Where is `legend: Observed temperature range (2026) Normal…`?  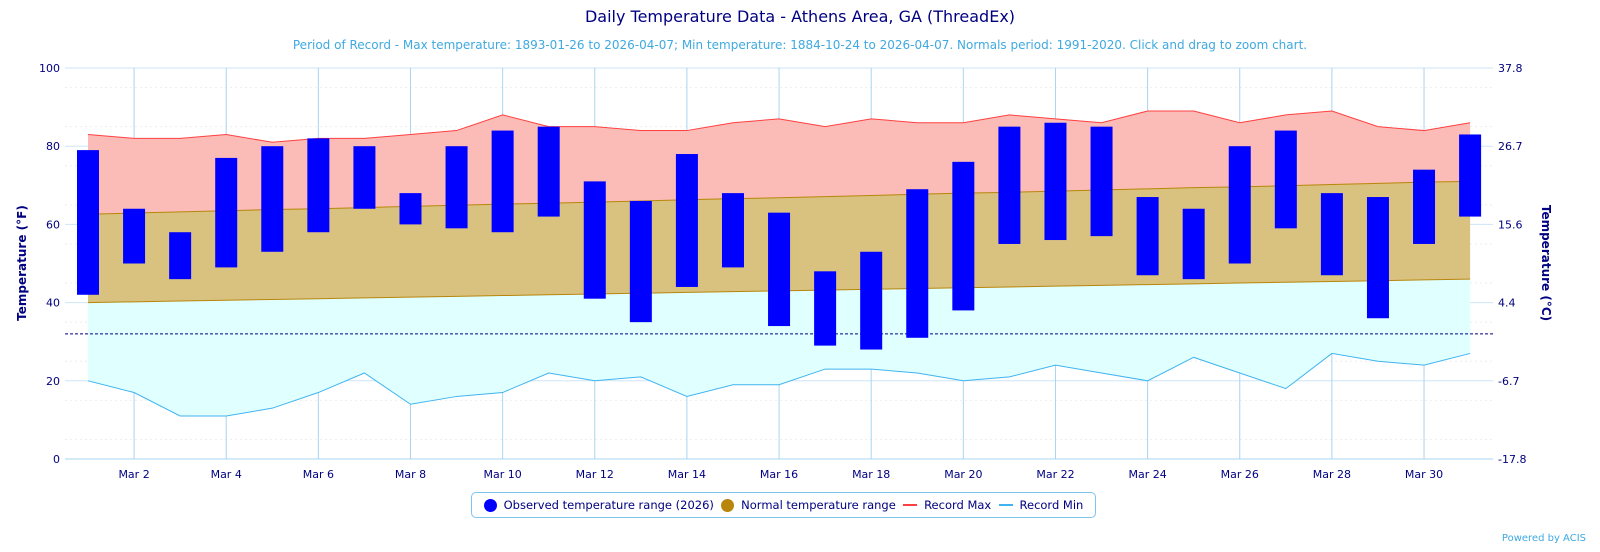
legend: Observed temperature range (2026) Normal… is located at coordinates (783, 505).